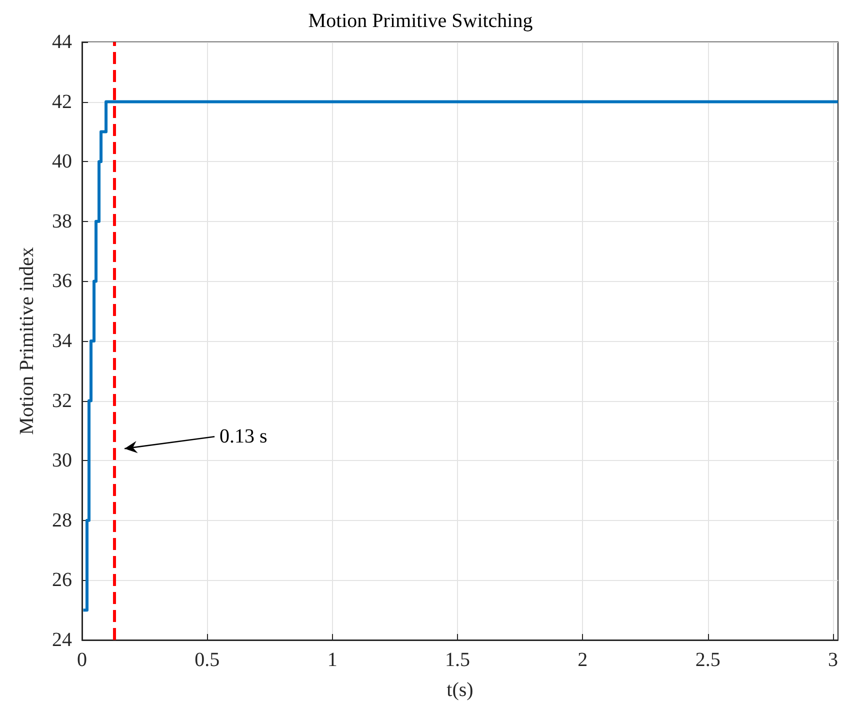 The height and width of the screenshot is (715, 841). I want to click on x-tick-label: 0.5, so click(207, 660).